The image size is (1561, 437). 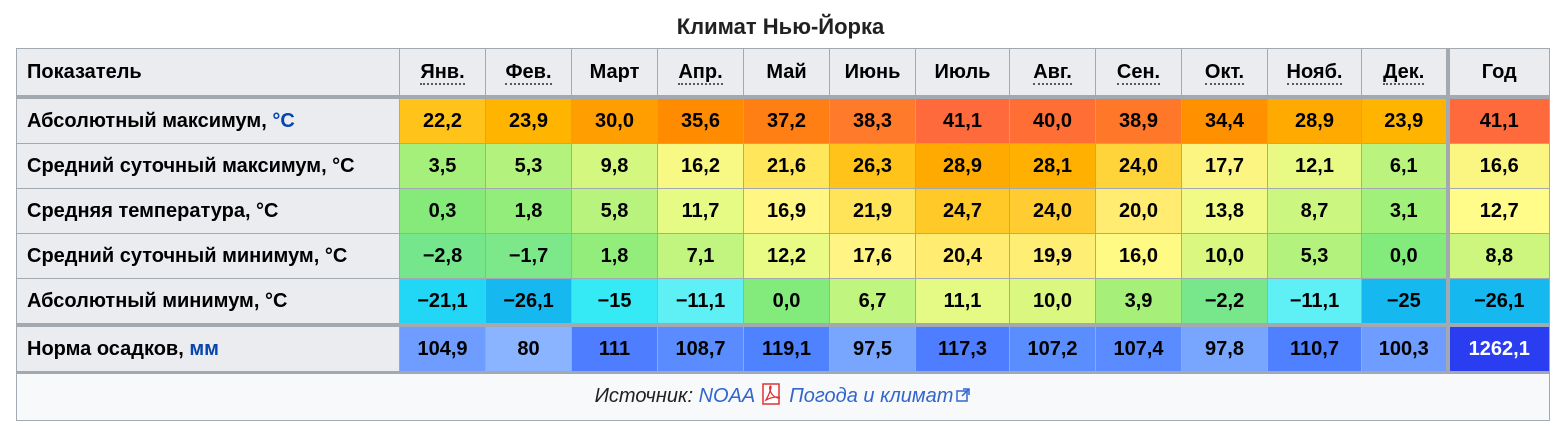 I want to click on header-month: Май, so click(x=786, y=73).